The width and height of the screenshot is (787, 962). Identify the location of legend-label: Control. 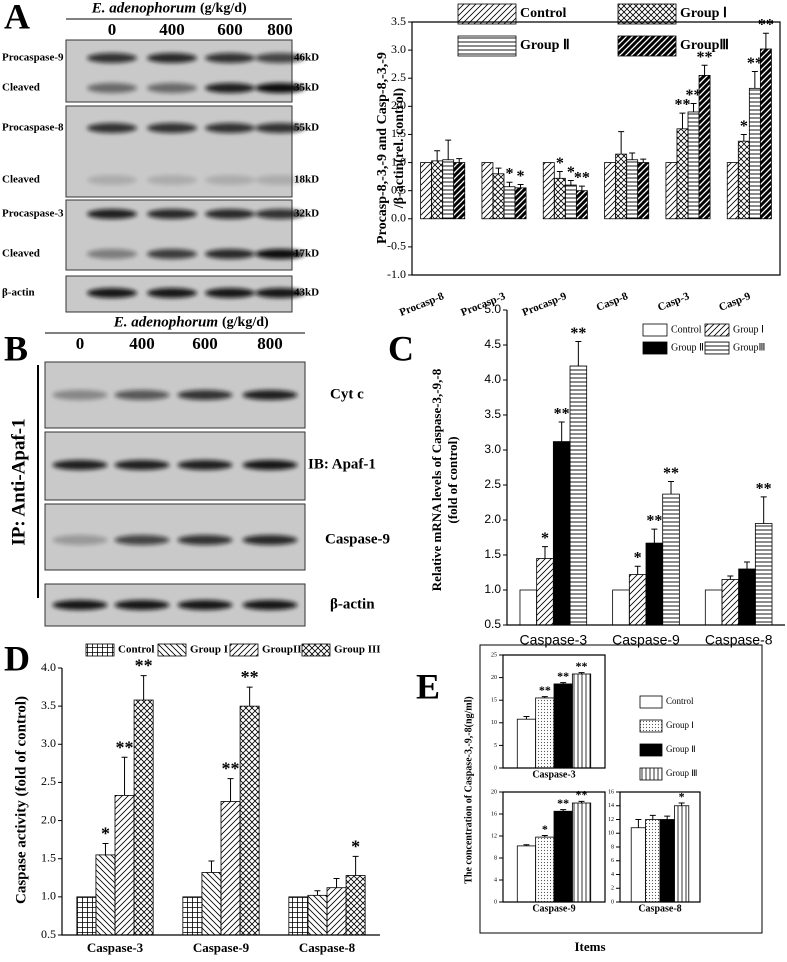
(680, 701).